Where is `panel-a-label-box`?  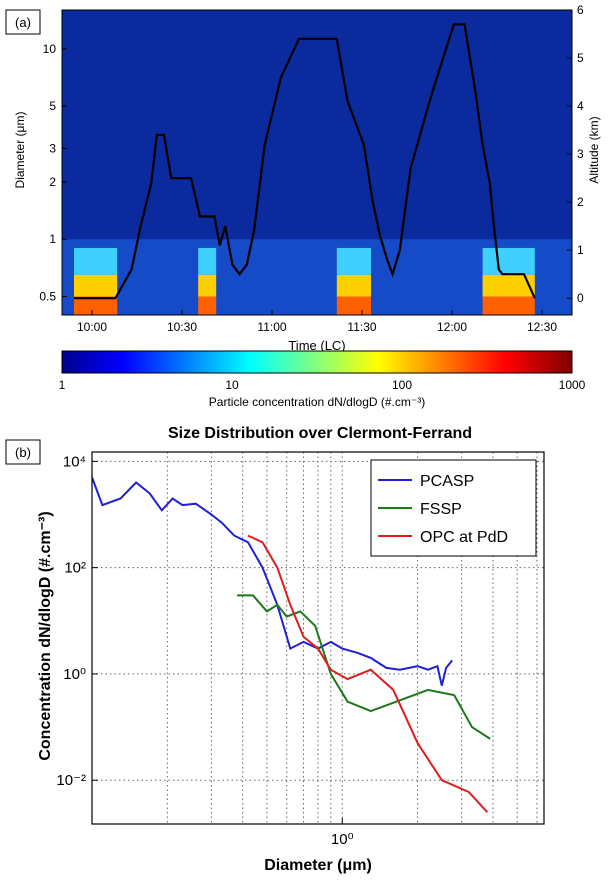 panel-a-label-box is located at coordinates (23, 22).